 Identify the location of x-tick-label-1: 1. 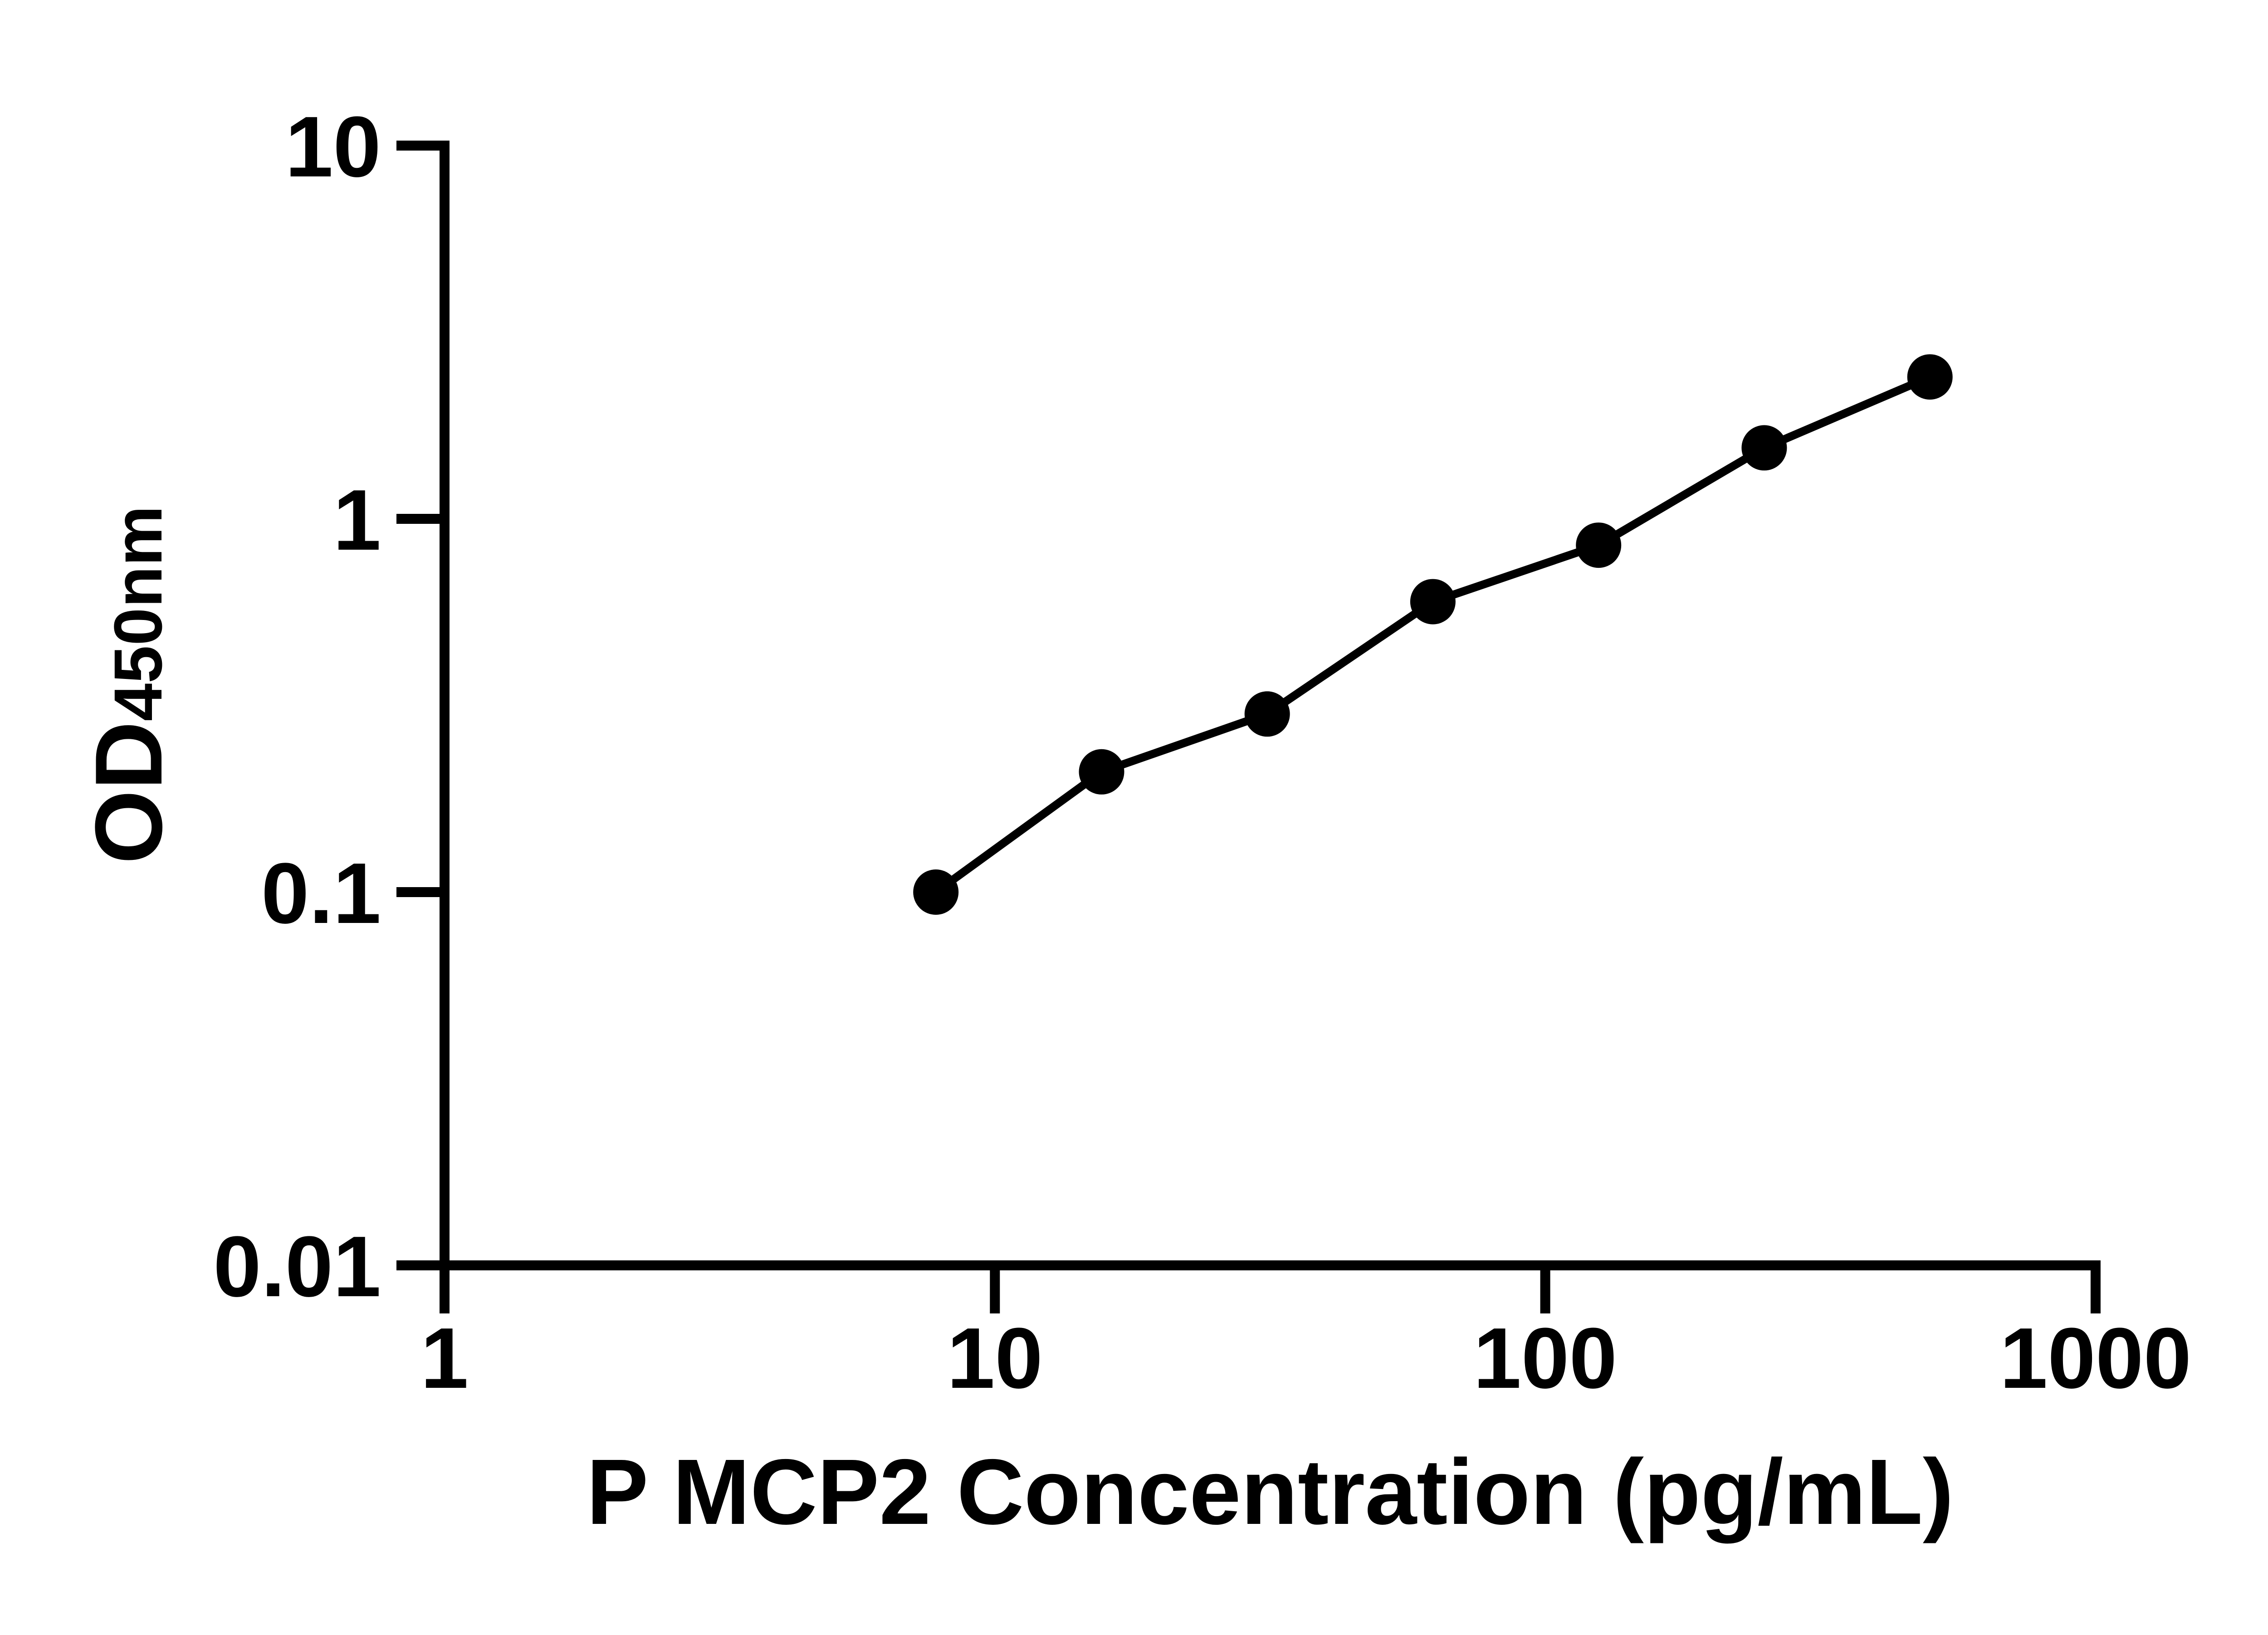
(445, 1358).